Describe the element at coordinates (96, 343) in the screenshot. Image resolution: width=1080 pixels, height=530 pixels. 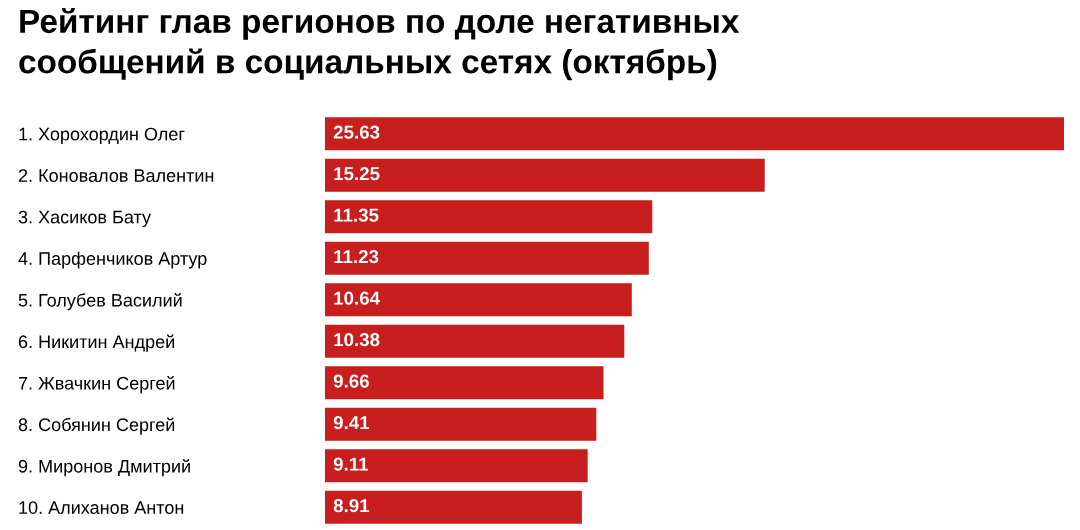
I see `y-tick-label: 6. Никитин Андрей` at that location.